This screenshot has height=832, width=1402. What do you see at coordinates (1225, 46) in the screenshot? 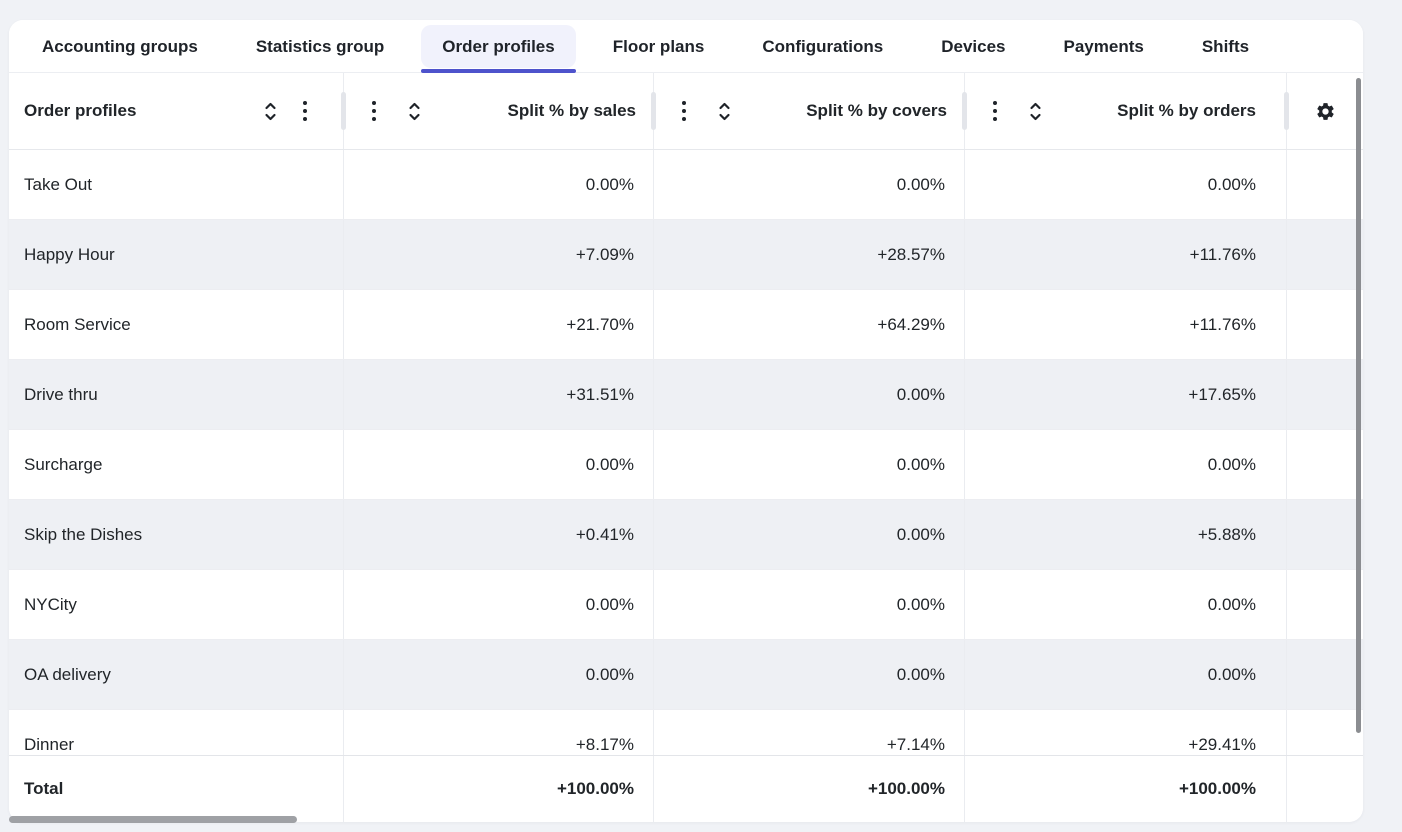
I see `tab-shifts: Shifts` at bounding box center [1225, 46].